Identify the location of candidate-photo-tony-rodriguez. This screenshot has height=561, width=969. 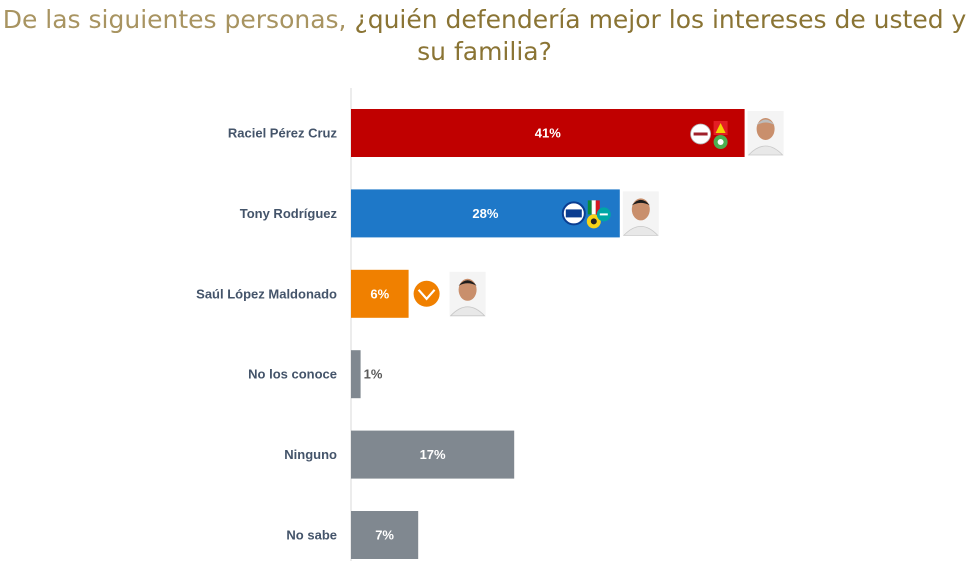
(640, 213).